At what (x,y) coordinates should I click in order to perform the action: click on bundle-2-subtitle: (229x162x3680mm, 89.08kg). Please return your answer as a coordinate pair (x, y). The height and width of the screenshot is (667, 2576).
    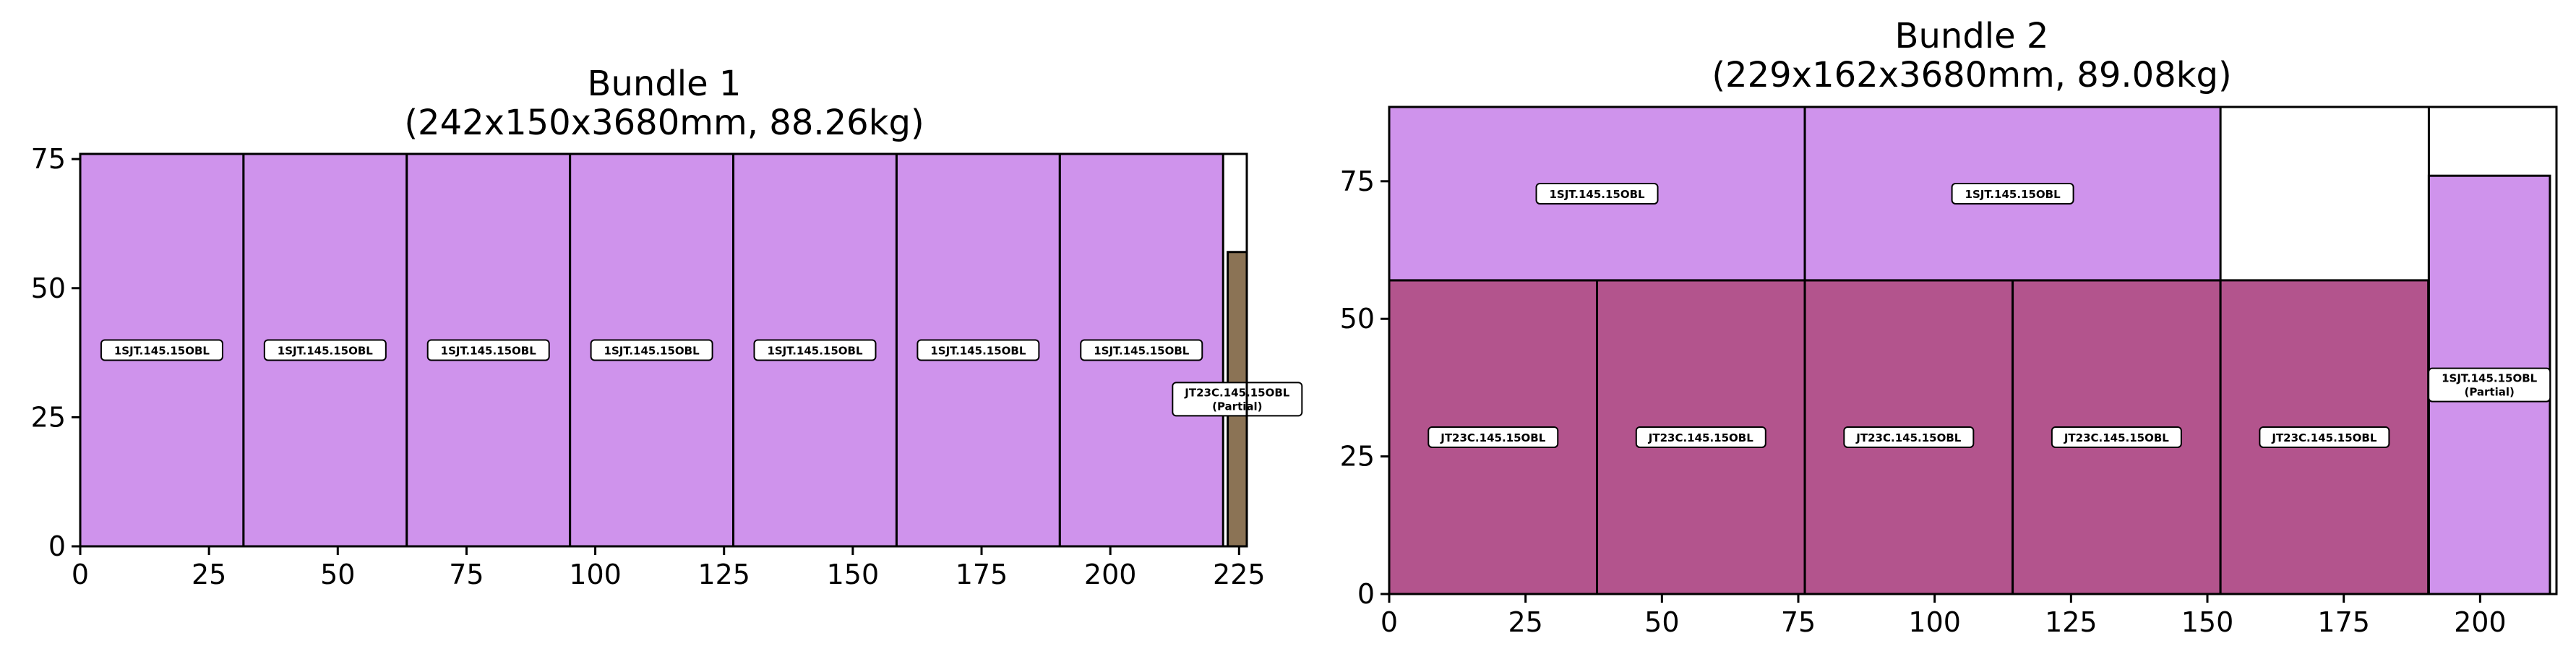
    Looking at the image, I should click on (1972, 75).